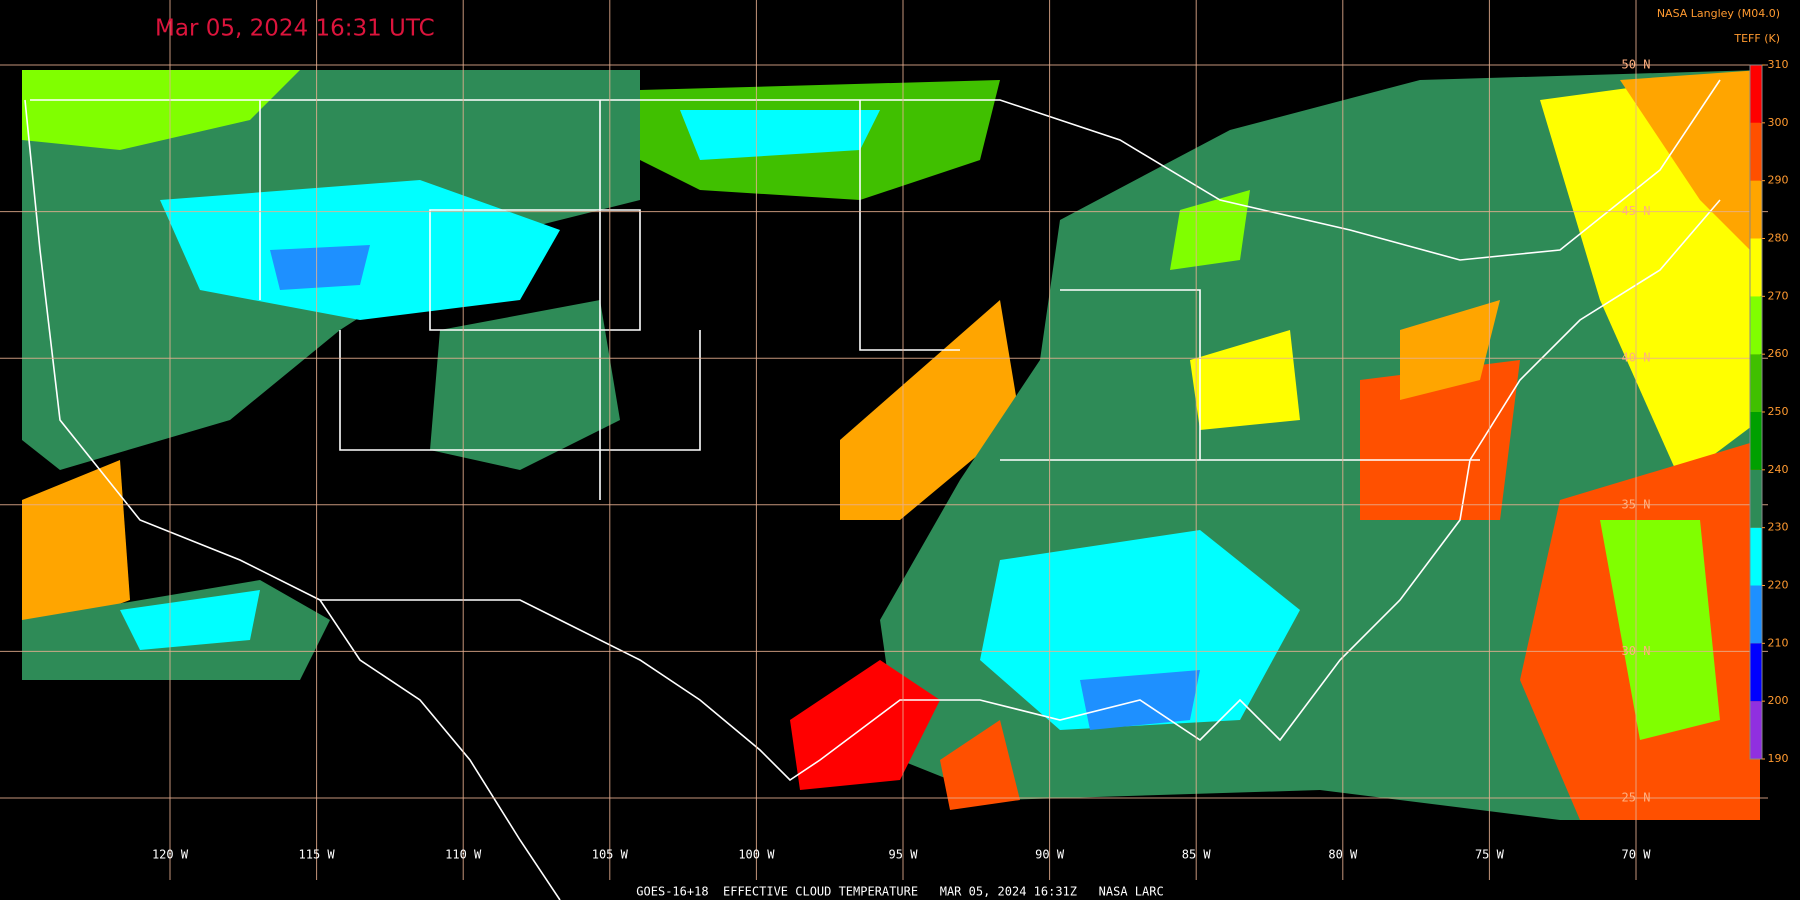  What do you see at coordinates (317, 855) in the screenshot?
I see `longitude-label: 115 W` at bounding box center [317, 855].